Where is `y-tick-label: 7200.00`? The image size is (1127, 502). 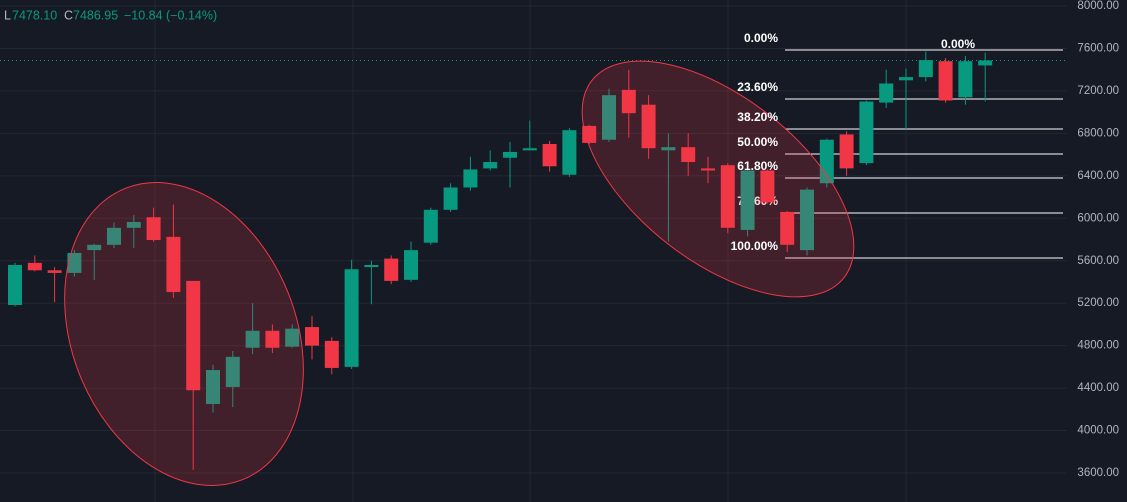
y-tick-label: 7200.00 is located at coordinates (1098, 91).